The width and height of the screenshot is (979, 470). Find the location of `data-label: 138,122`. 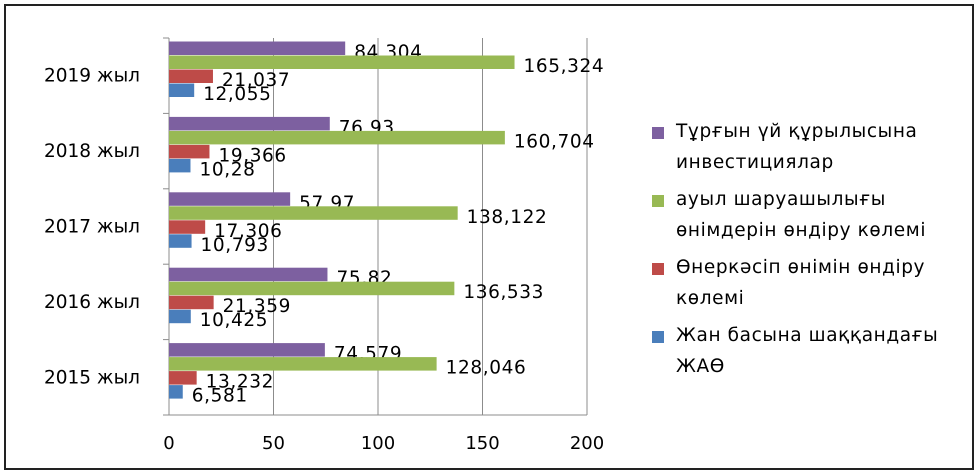

data-label: 138,122 is located at coordinates (507, 217).